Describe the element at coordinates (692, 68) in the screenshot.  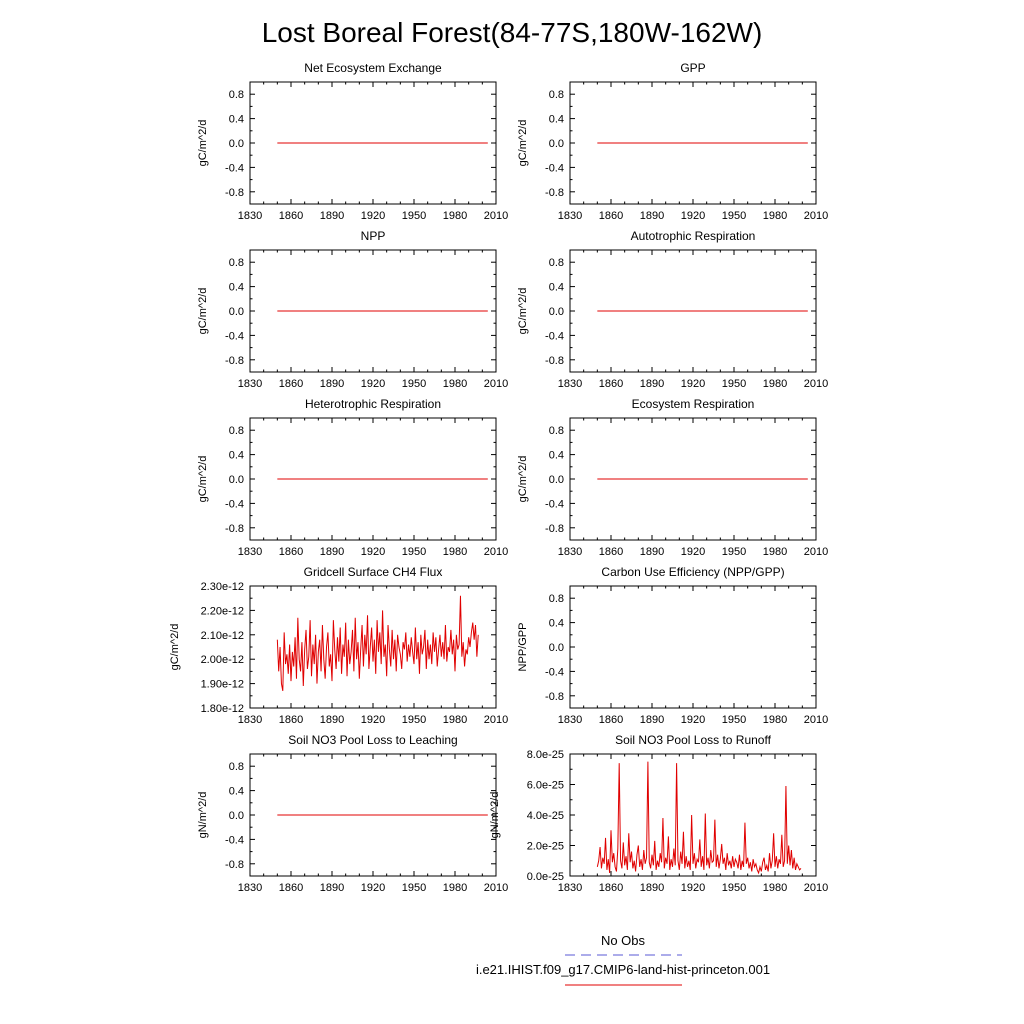
I see `panel-title: GPP` at that location.